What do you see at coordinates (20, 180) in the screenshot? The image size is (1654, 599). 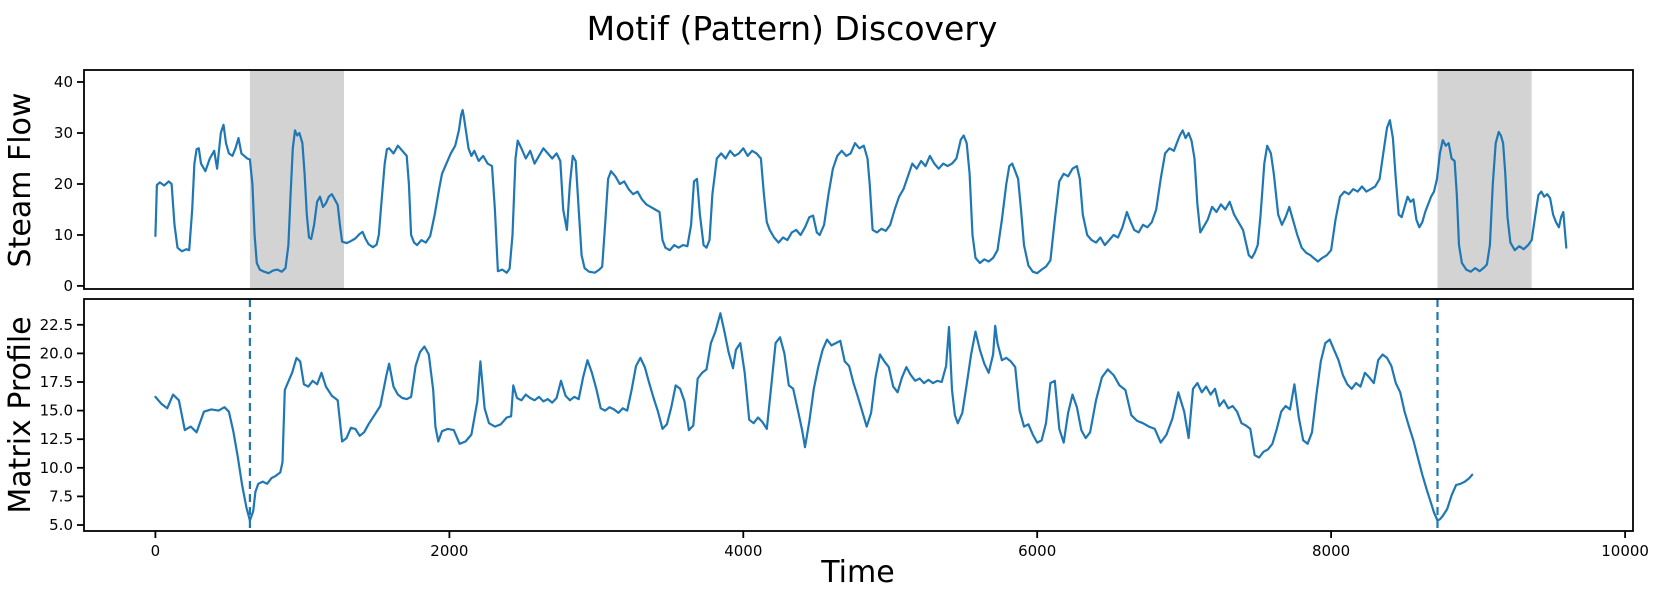 I see `steam-flow-ylabel: Steam Flow` at bounding box center [20, 180].